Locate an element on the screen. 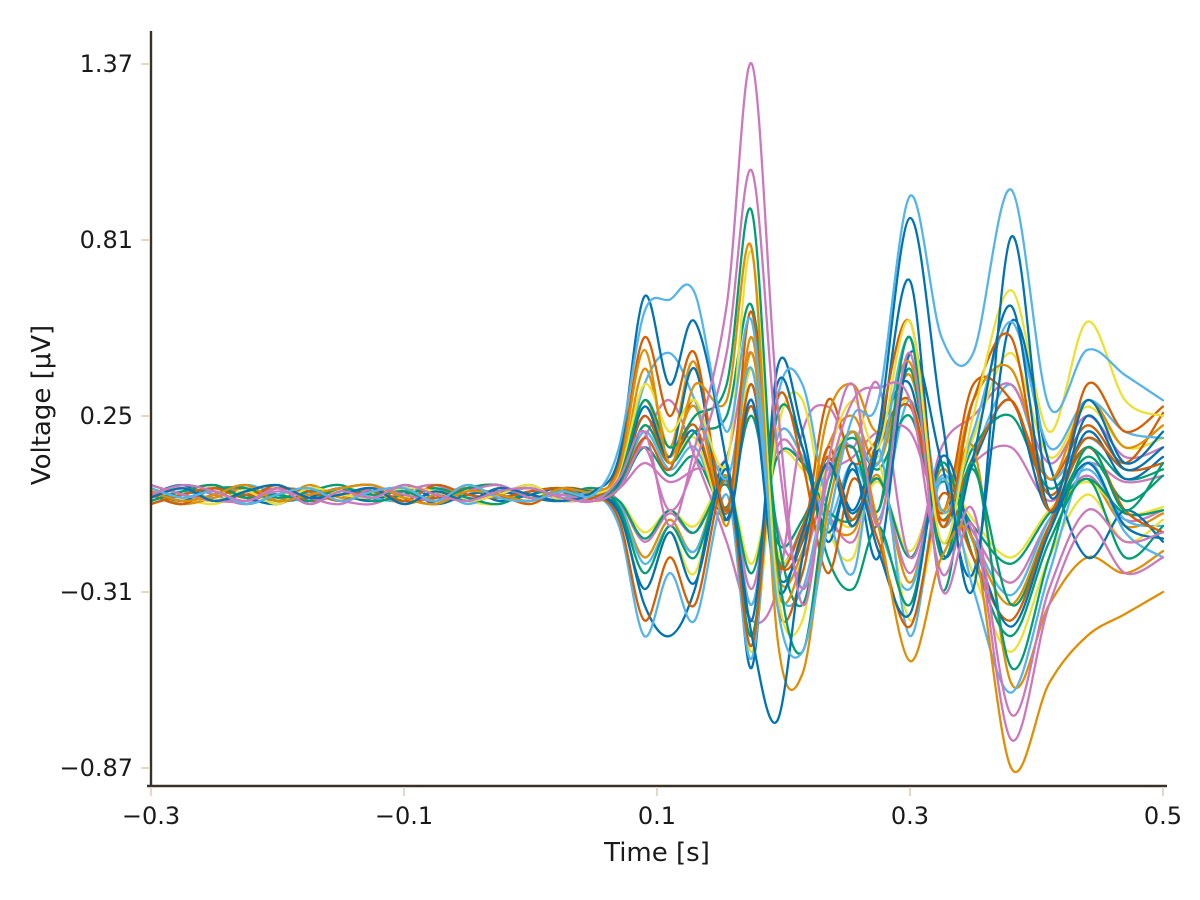 The width and height of the screenshot is (1200, 900). y-tick-label: 0.25 is located at coordinates (106, 416).